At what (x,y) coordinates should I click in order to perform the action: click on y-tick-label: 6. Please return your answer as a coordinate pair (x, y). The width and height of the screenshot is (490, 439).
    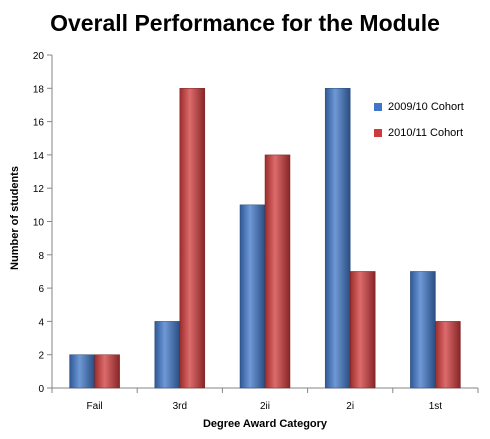
    Looking at the image, I should click on (41, 289).